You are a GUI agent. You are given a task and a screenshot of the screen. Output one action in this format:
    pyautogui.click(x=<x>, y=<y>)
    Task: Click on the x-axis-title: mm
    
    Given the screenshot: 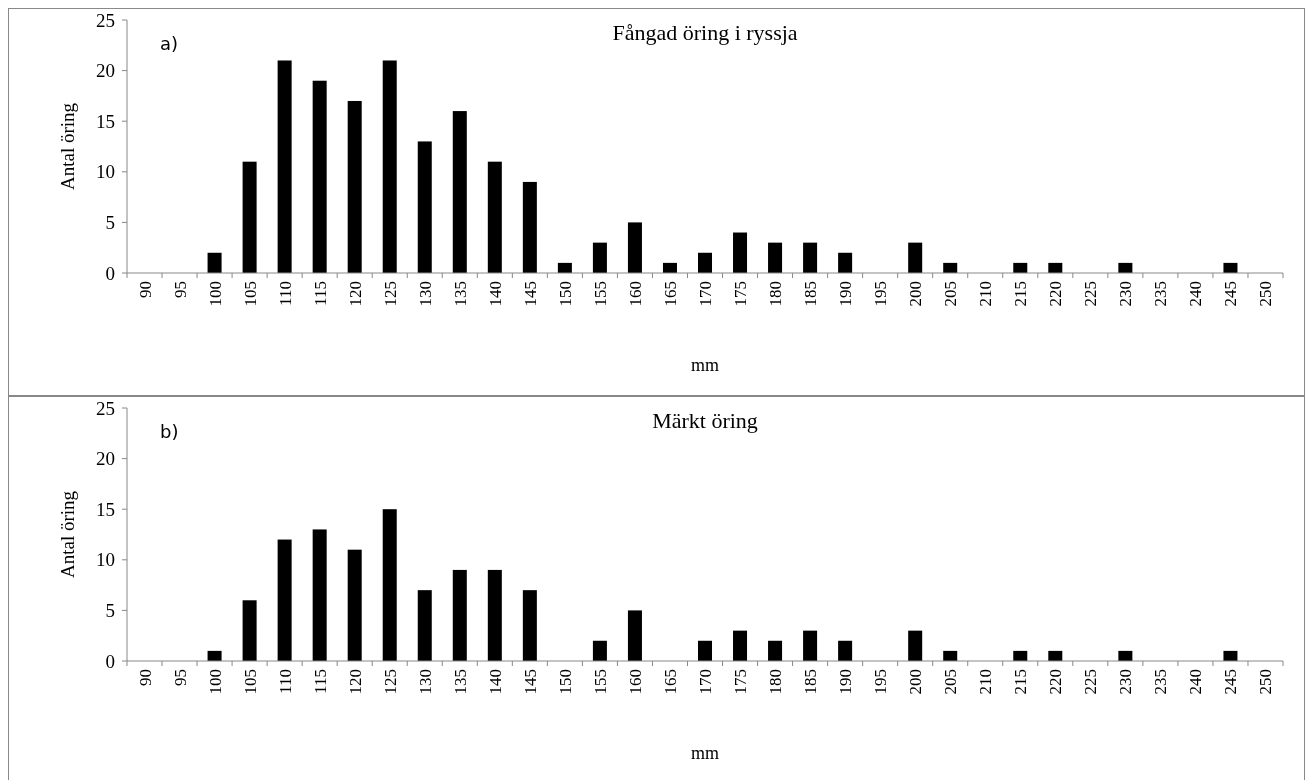 What is the action you would take?
    pyautogui.click(x=705, y=753)
    